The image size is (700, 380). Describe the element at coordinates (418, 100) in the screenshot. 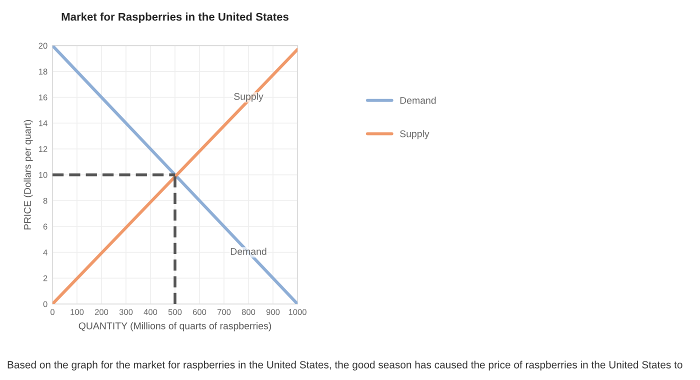

I see `legend-label: Demand` at that location.